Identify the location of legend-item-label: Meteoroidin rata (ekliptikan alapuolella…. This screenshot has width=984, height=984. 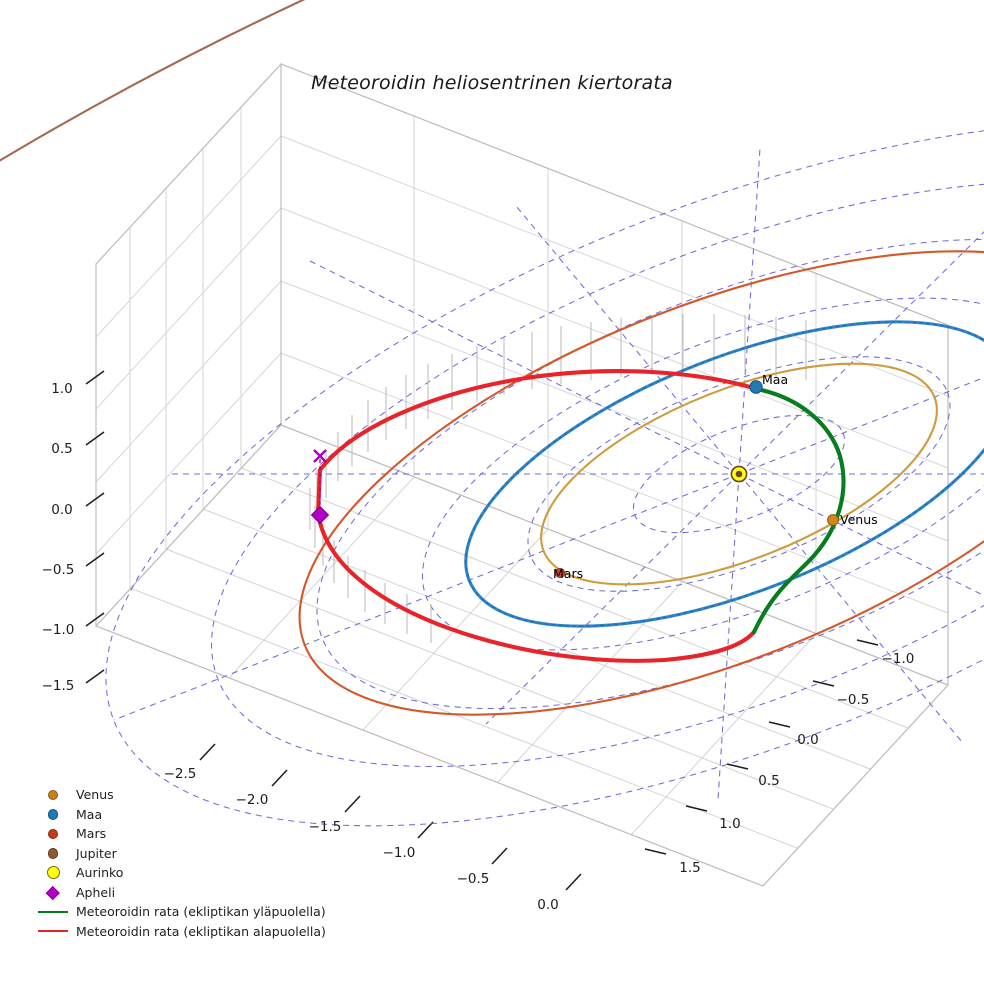
(201, 931).